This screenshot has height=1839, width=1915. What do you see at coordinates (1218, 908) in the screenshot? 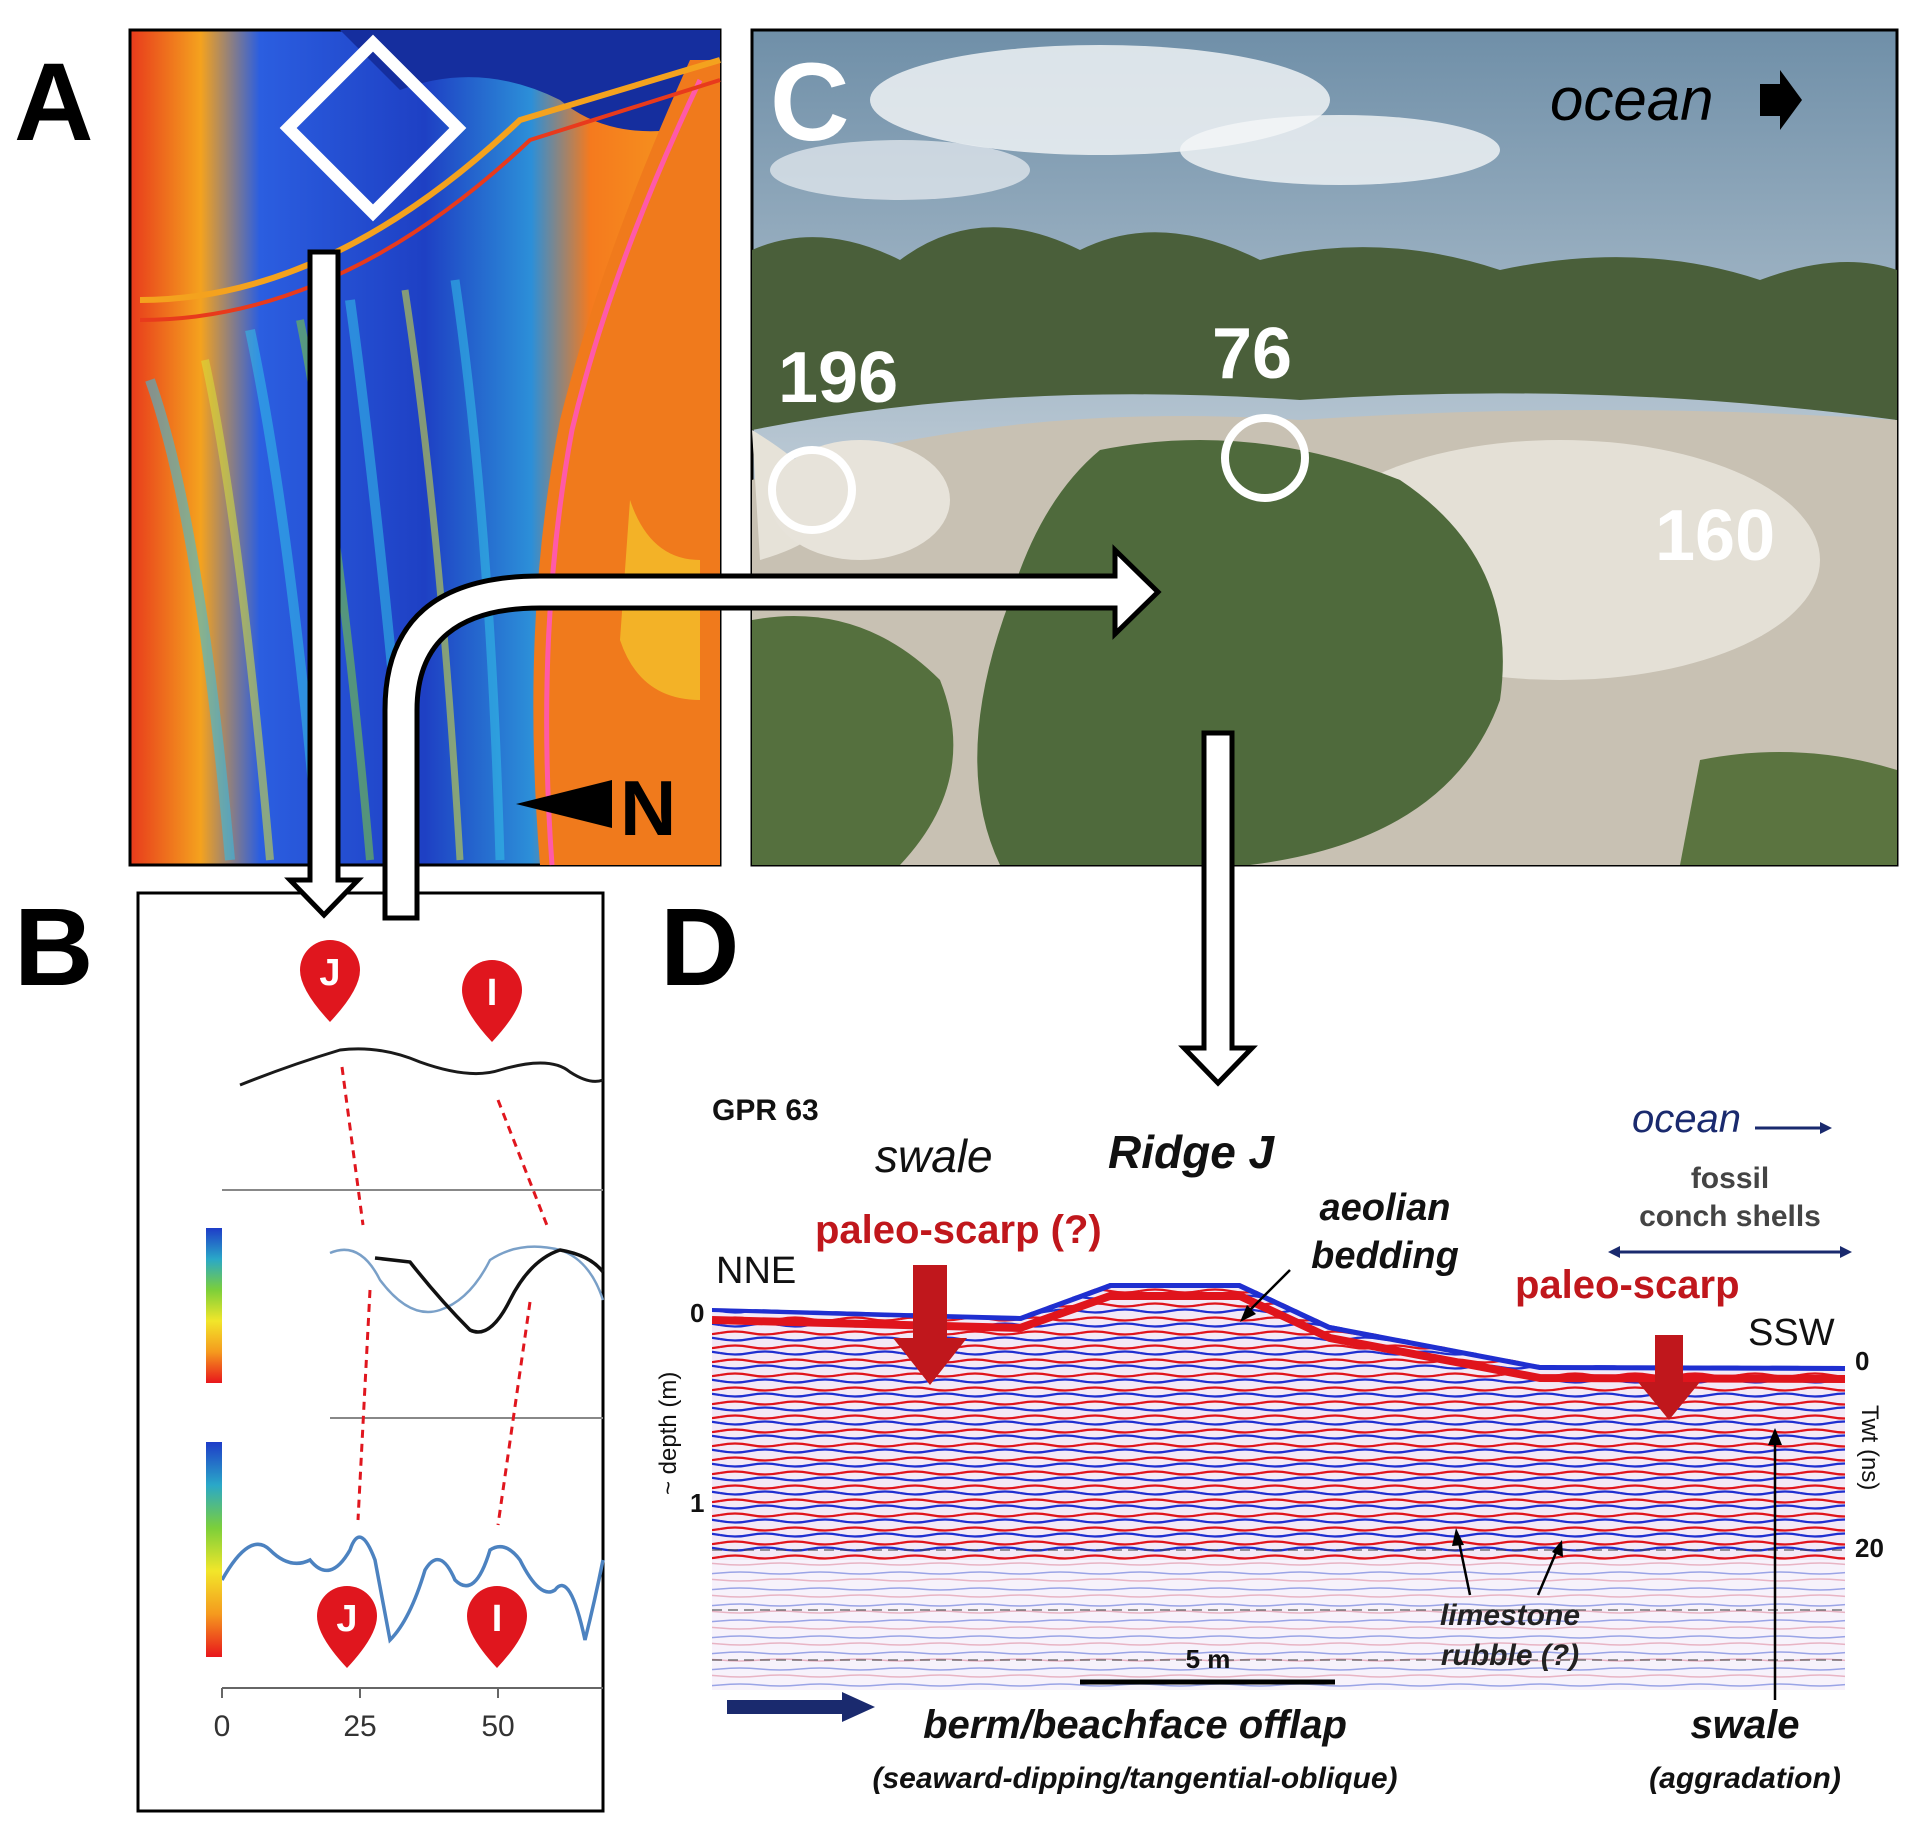
I see `arrow-c-to-d` at bounding box center [1218, 908].